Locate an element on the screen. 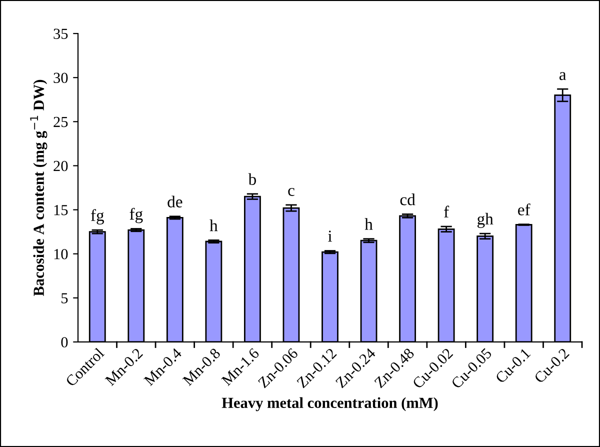  y-tick-label: 5 is located at coordinates (65, 298).